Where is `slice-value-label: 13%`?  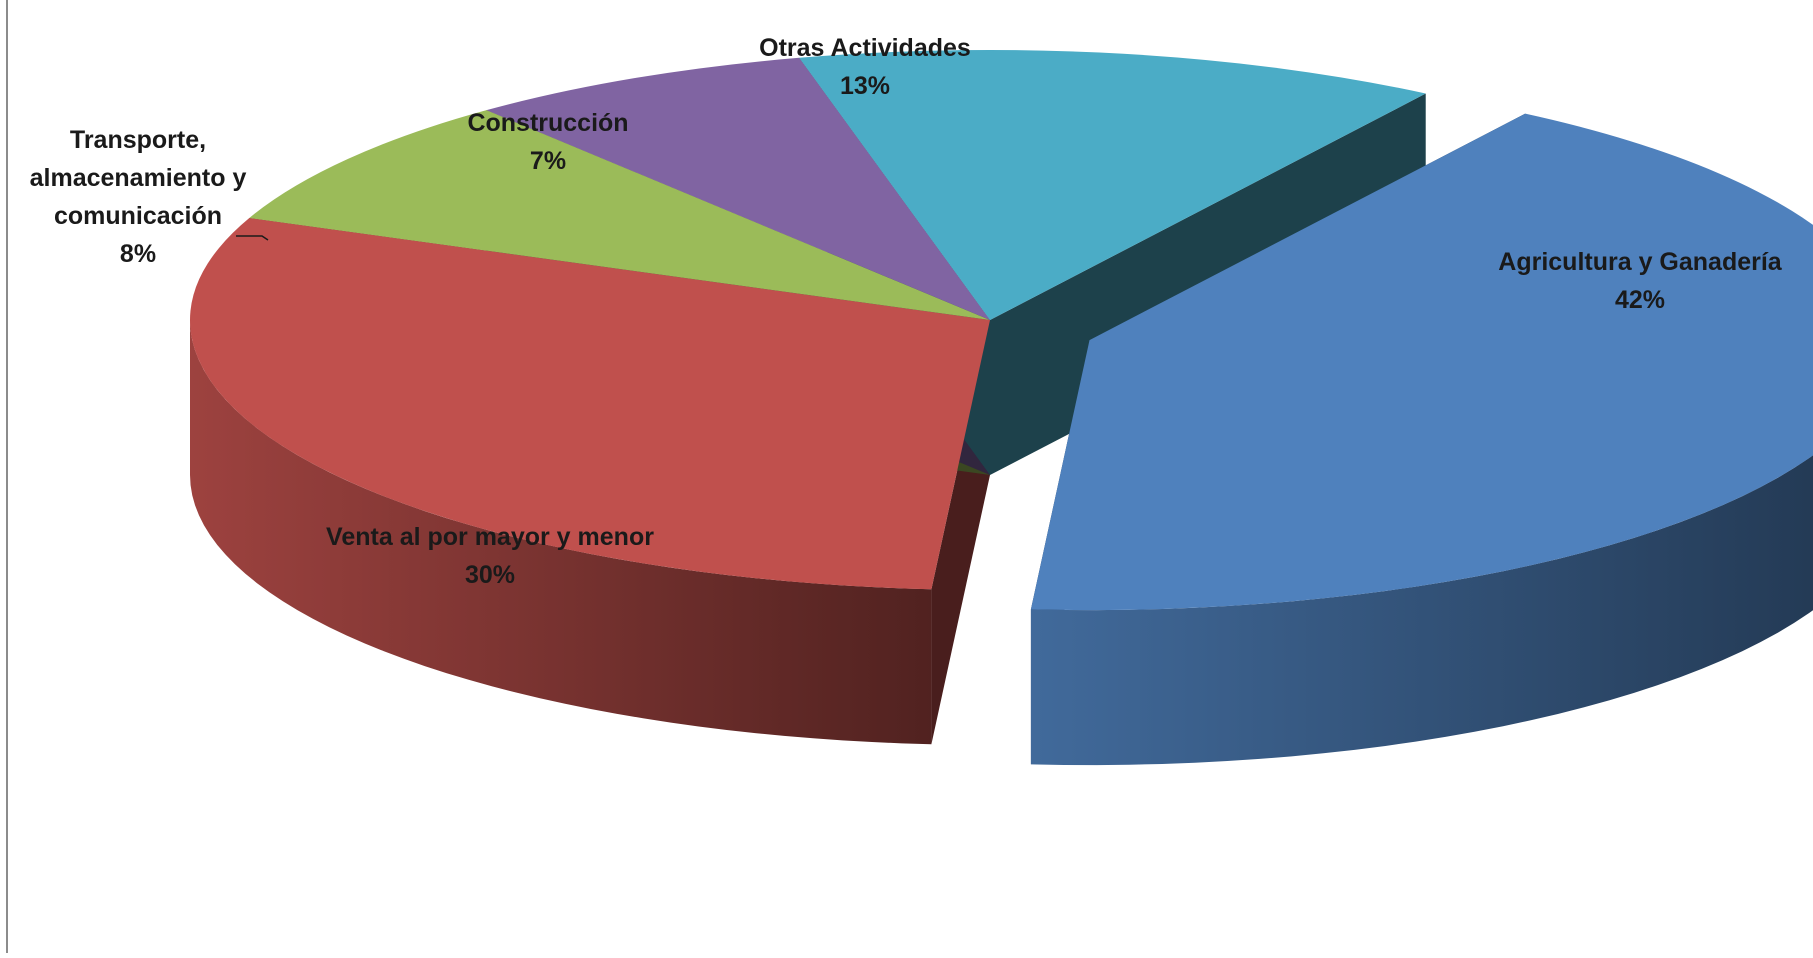 slice-value-label: 13% is located at coordinates (865, 86).